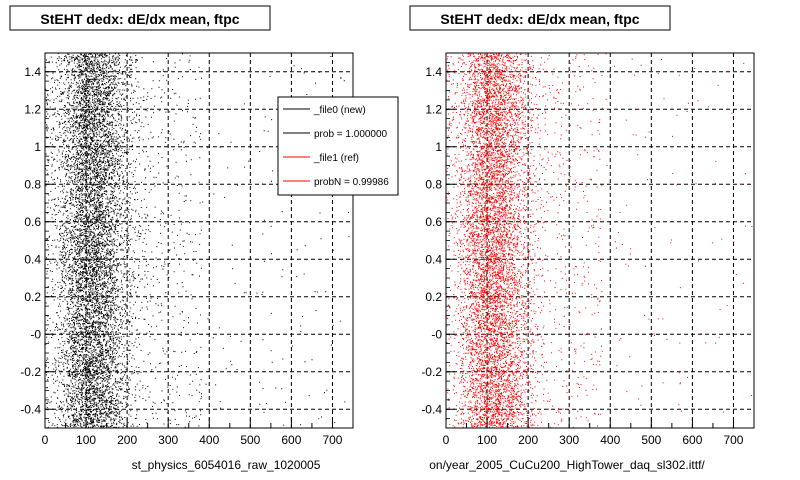 The width and height of the screenshot is (800, 480). What do you see at coordinates (433, 297) in the screenshot?
I see `right-y-tick-label: 0.2` at bounding box center [433, 297].